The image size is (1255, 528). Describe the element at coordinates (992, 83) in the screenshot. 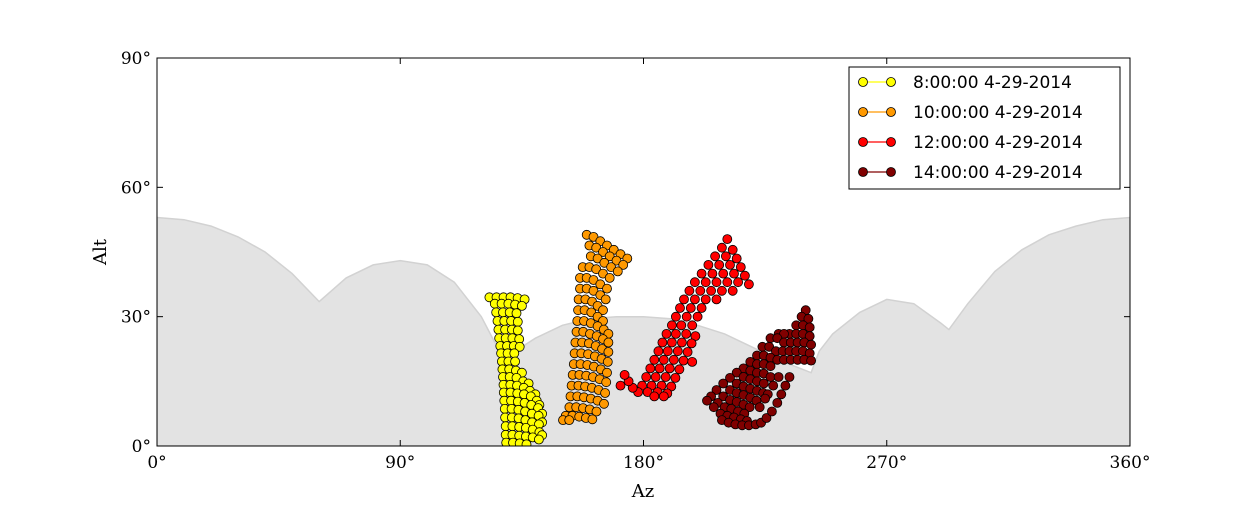

I see `legend-label: 8:00:00 4-29-2014` at that location.